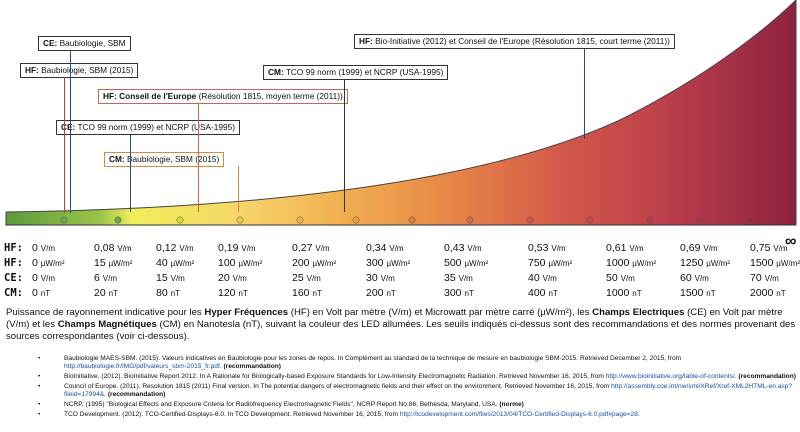 The width and height of the screenshot is (800, 432). I want to click on cell-value: 1000, so click(618, 263).